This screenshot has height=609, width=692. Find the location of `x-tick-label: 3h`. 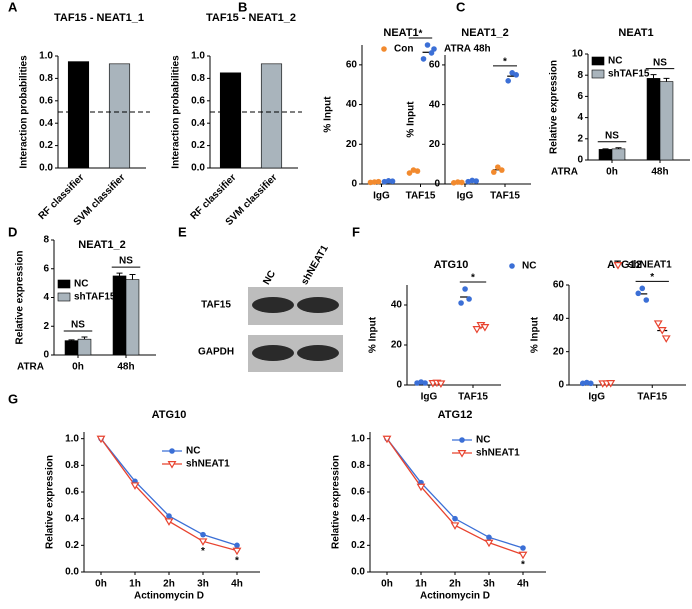

x-tick-label: 3h is located at coordinates (489, 584).